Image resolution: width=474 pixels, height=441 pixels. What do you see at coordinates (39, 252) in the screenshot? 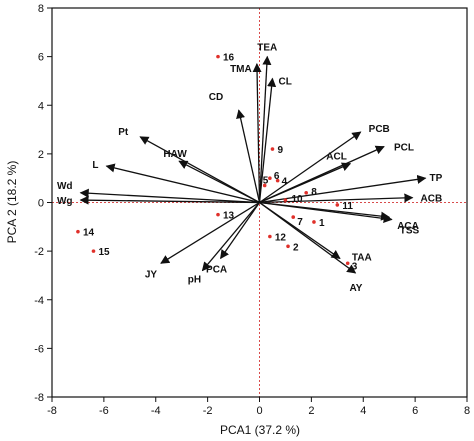
I see `y-tick-label: -2` at bounding box center [39, 252].